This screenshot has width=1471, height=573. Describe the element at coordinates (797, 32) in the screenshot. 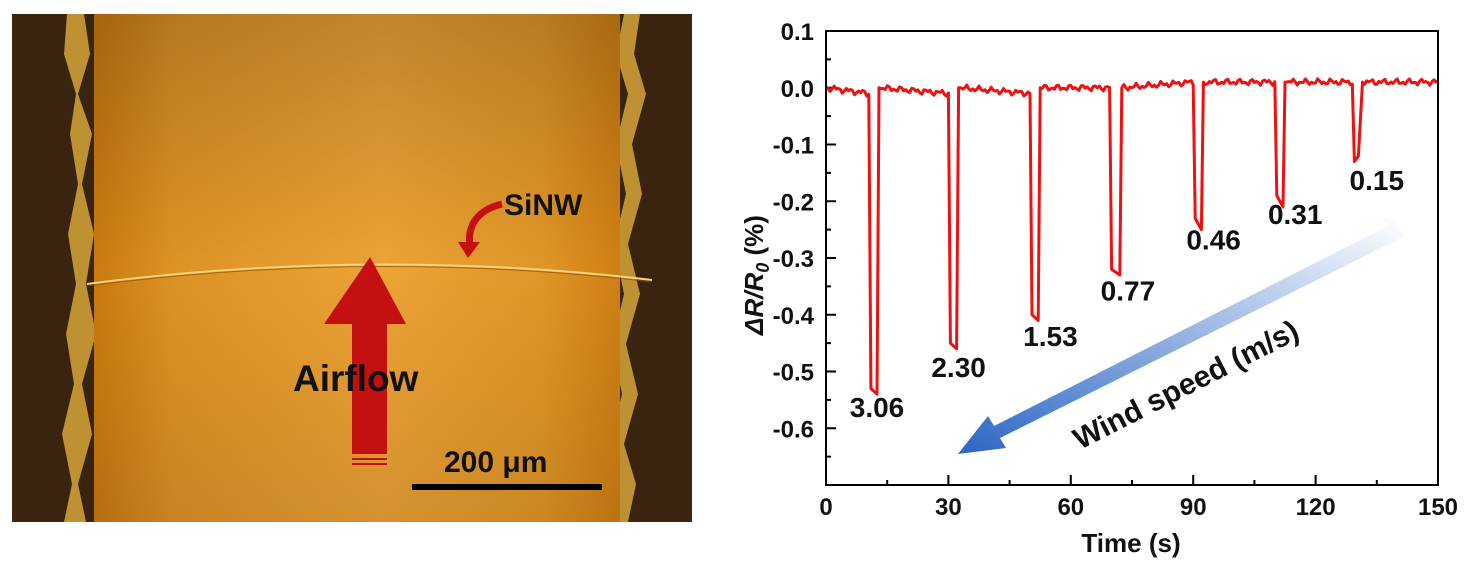

I see `y-tick-label: 0.1` at that location.